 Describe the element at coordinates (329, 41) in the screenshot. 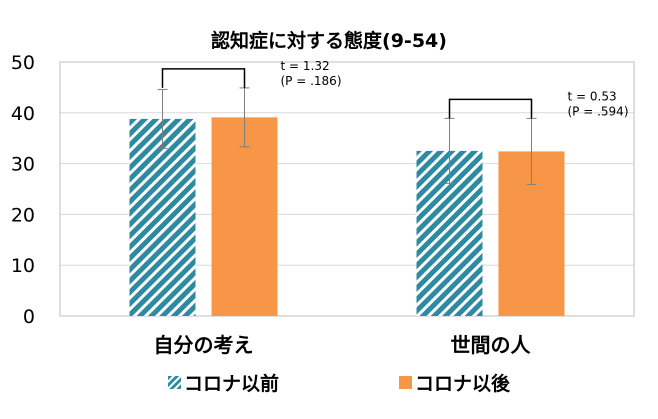

I see `chart-title: 認知症に対する態度(9-54)` at that location.